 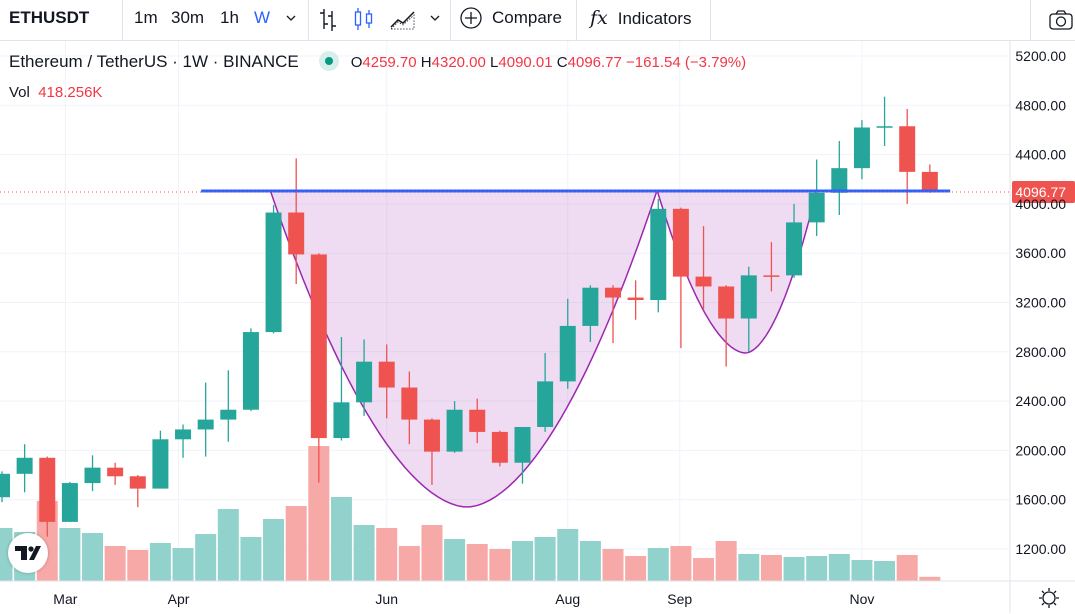 I want to click on y-tick-label: 4000.00, so click(x=1040, y=204).